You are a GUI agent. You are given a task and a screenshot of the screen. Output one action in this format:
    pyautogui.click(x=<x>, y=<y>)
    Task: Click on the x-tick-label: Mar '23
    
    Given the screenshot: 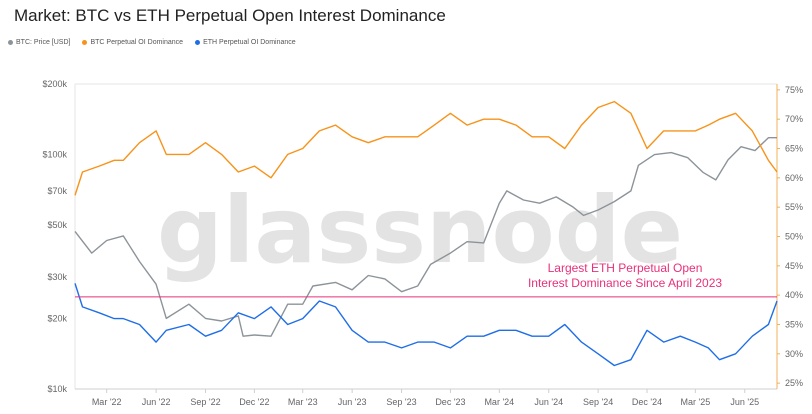 What is the action you would take?
    pyautogui.click(x=303, y=402)
    